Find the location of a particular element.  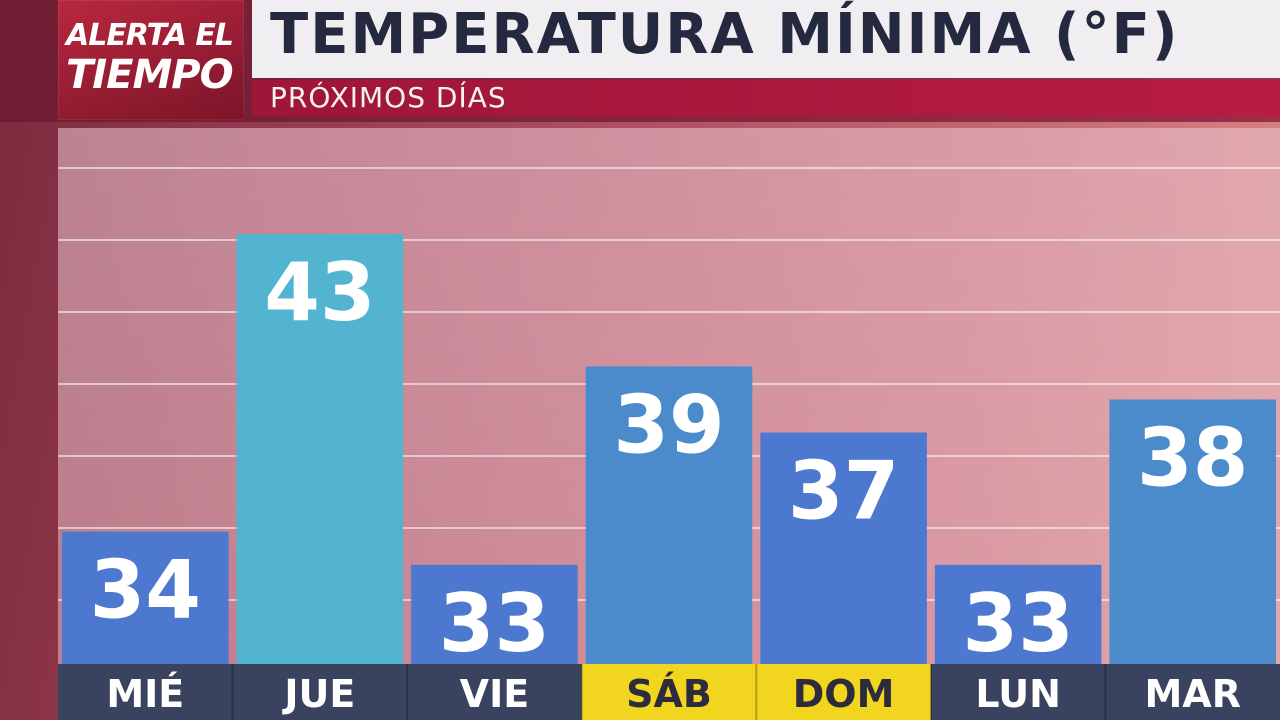

day-label: MIÉ is located at coordinates (145, 694).